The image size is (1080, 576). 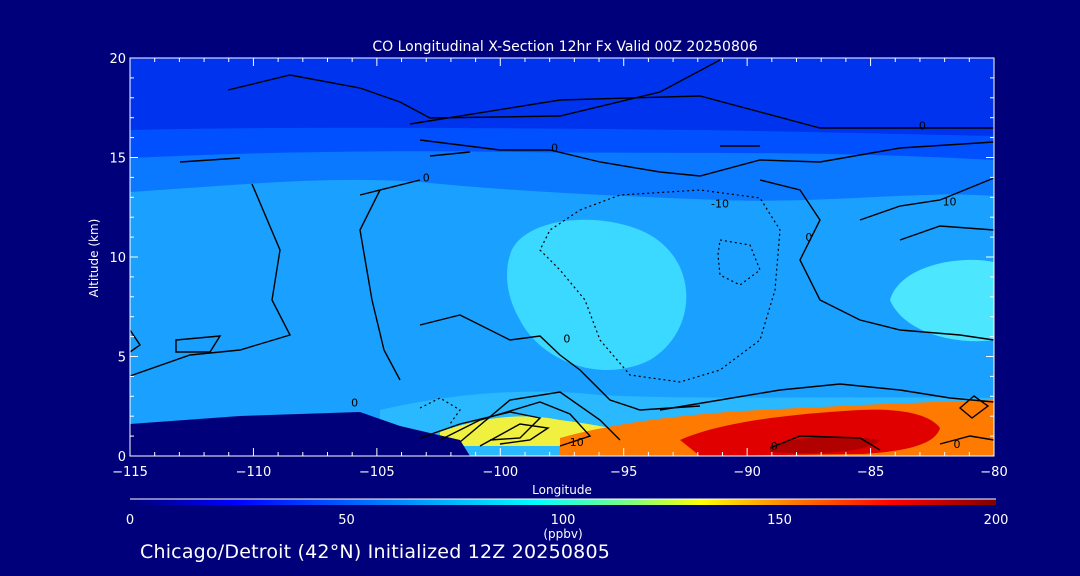 I want to click on contour-label: -10, so click(x=720, y=203).